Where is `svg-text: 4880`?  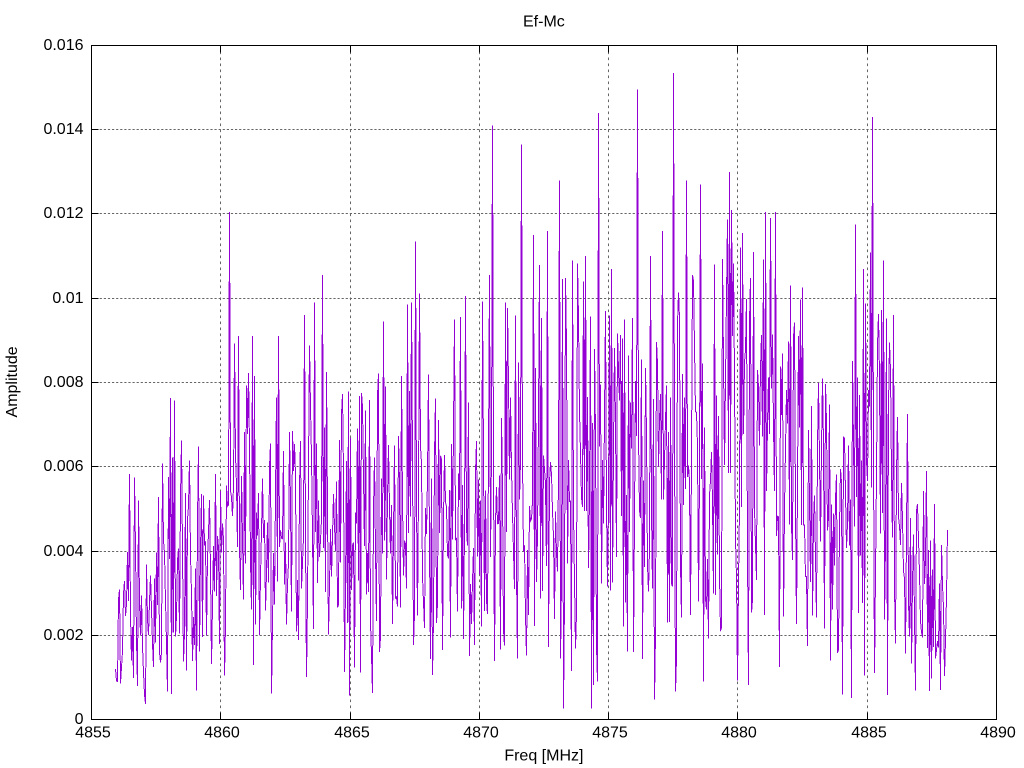 svg-text: 4880 is located at coordinates (739, 733).